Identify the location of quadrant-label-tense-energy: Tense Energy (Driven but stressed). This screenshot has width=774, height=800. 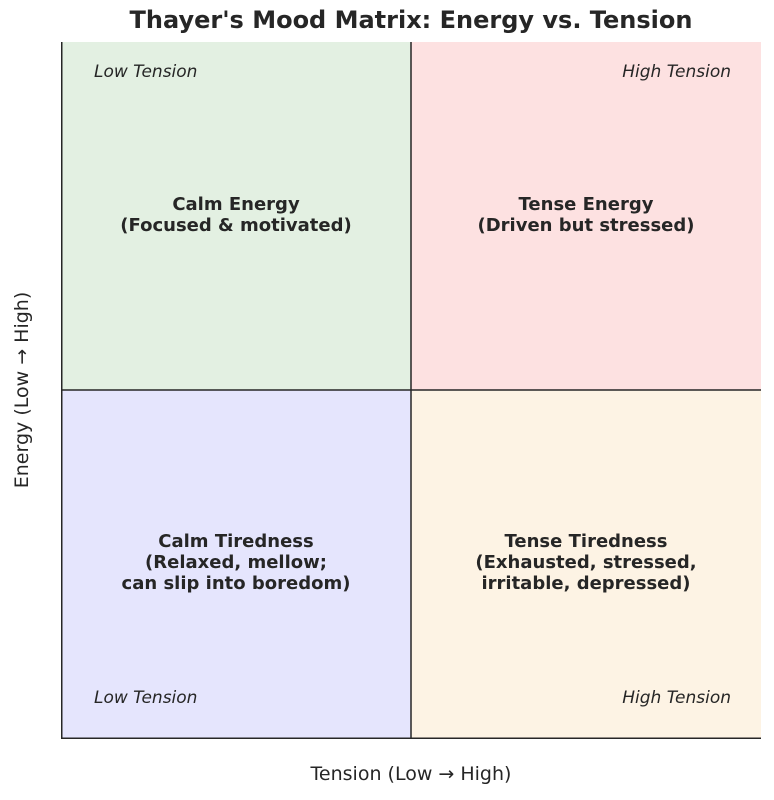
(586, 215).